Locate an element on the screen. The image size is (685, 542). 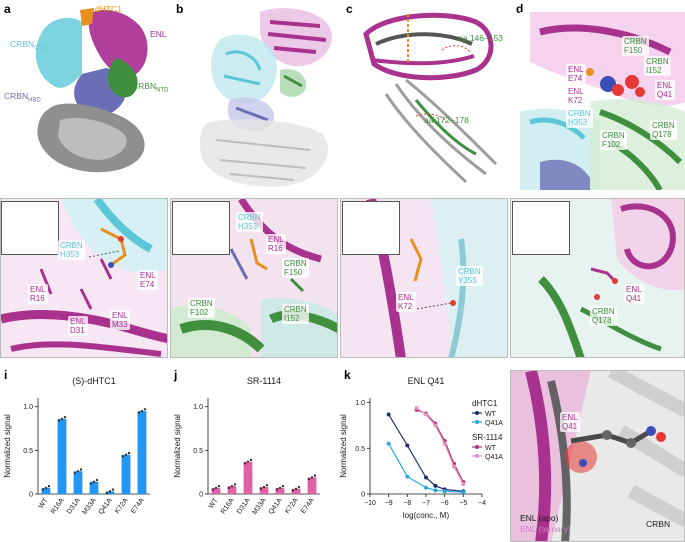
label-f-h353: CRBN H353 is located at coordinates (249, 222).